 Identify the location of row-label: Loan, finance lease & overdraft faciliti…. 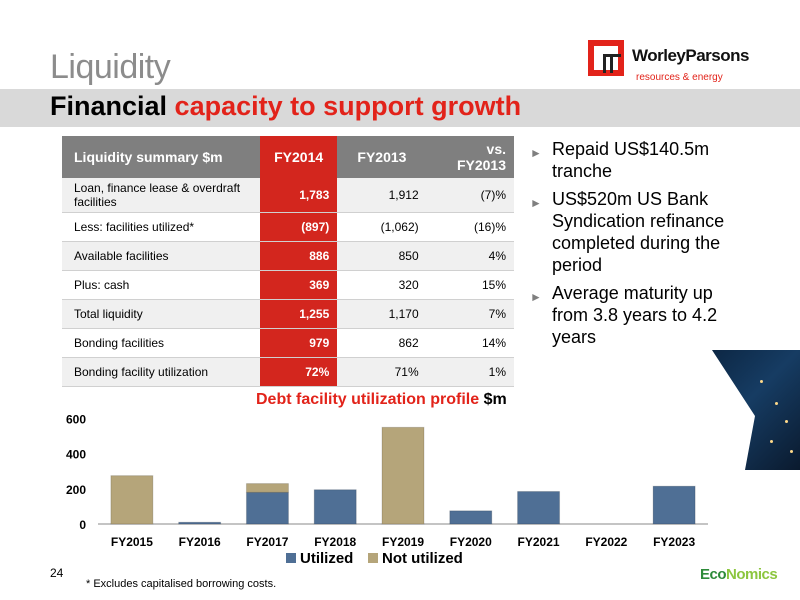
(161, 195).